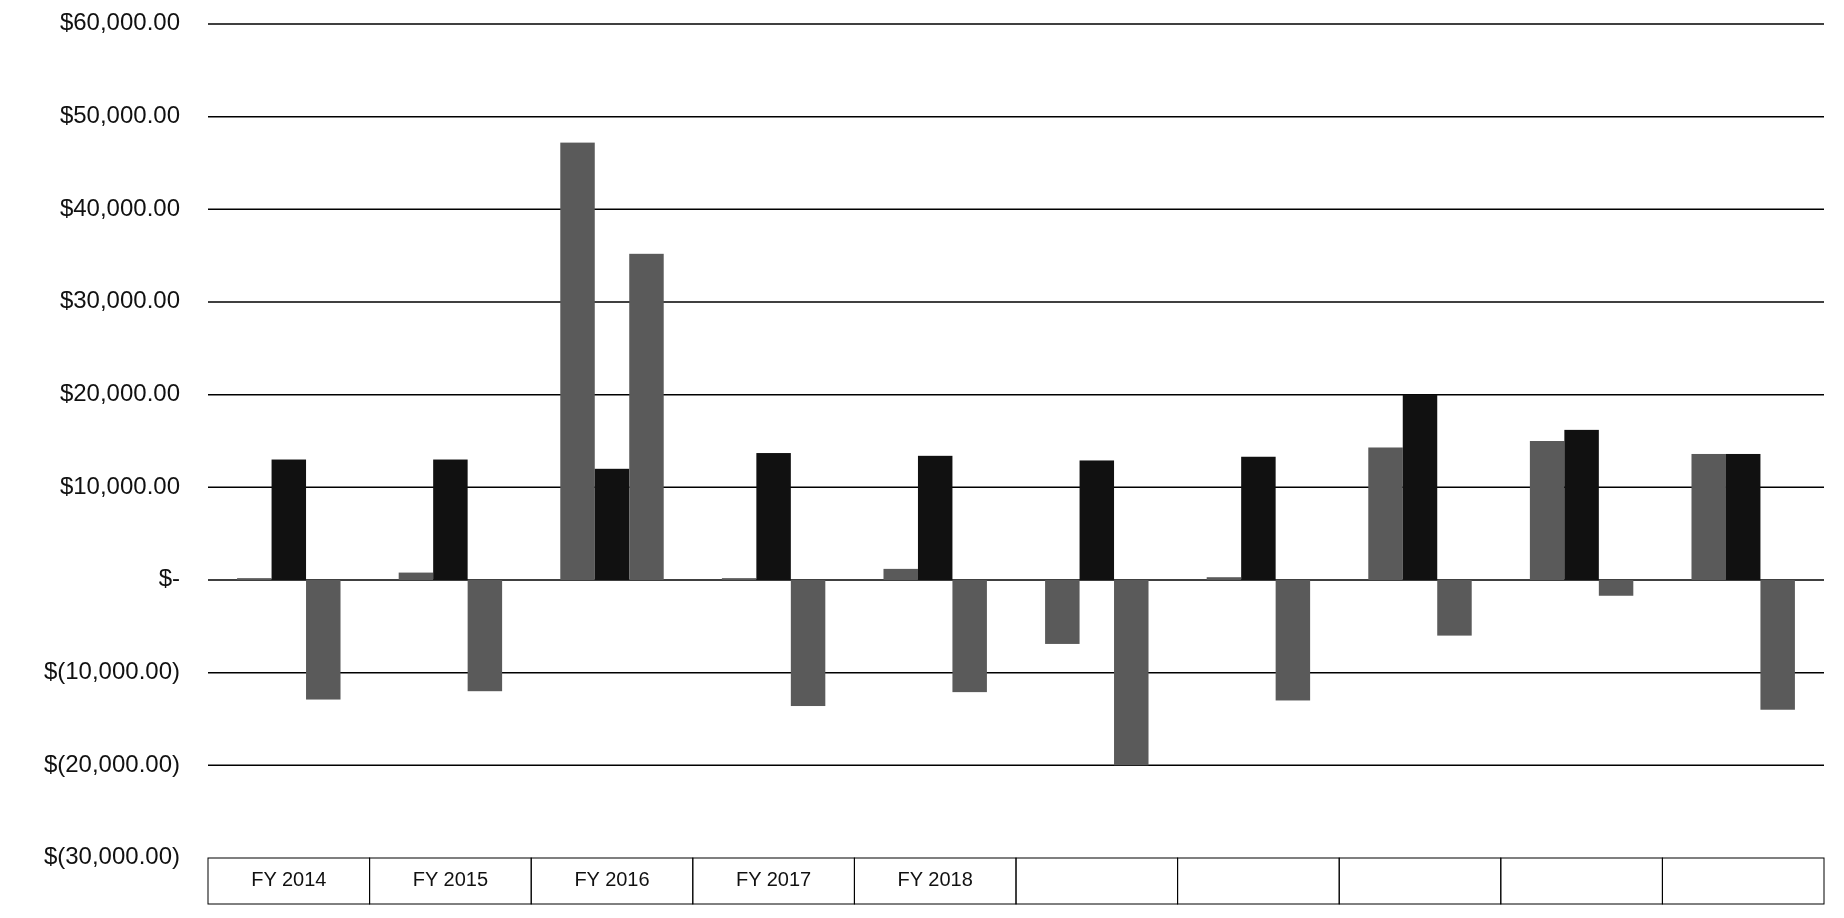  I want to click on y-tick-label: $(10,000.00), so click(111, 671).